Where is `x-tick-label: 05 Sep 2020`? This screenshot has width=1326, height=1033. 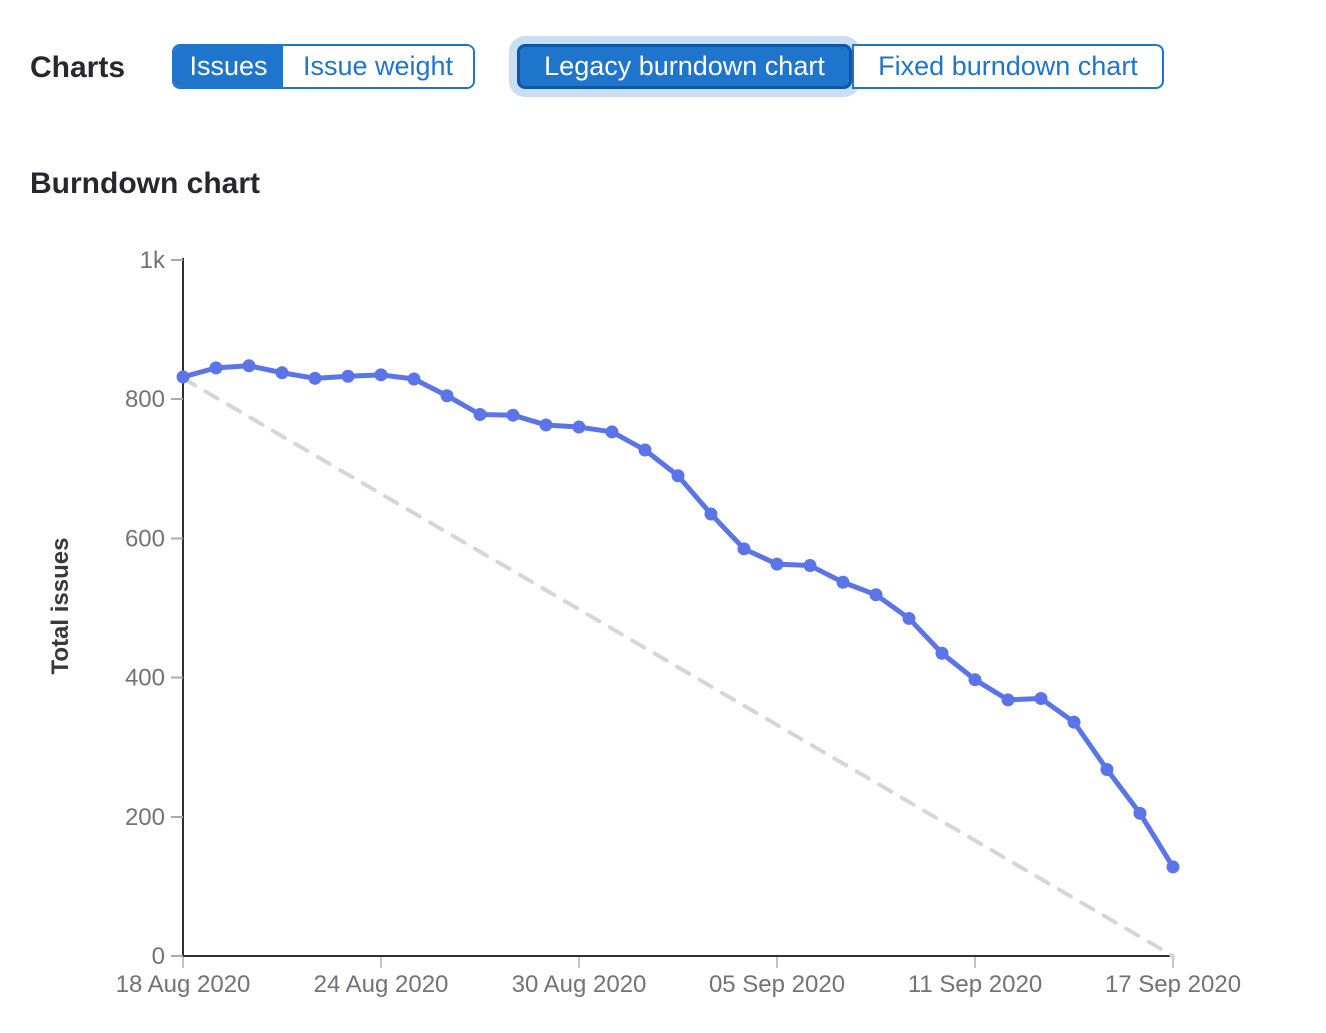
x-tick-label: 05 Sep 2020 is located at coordinates (777, 984).